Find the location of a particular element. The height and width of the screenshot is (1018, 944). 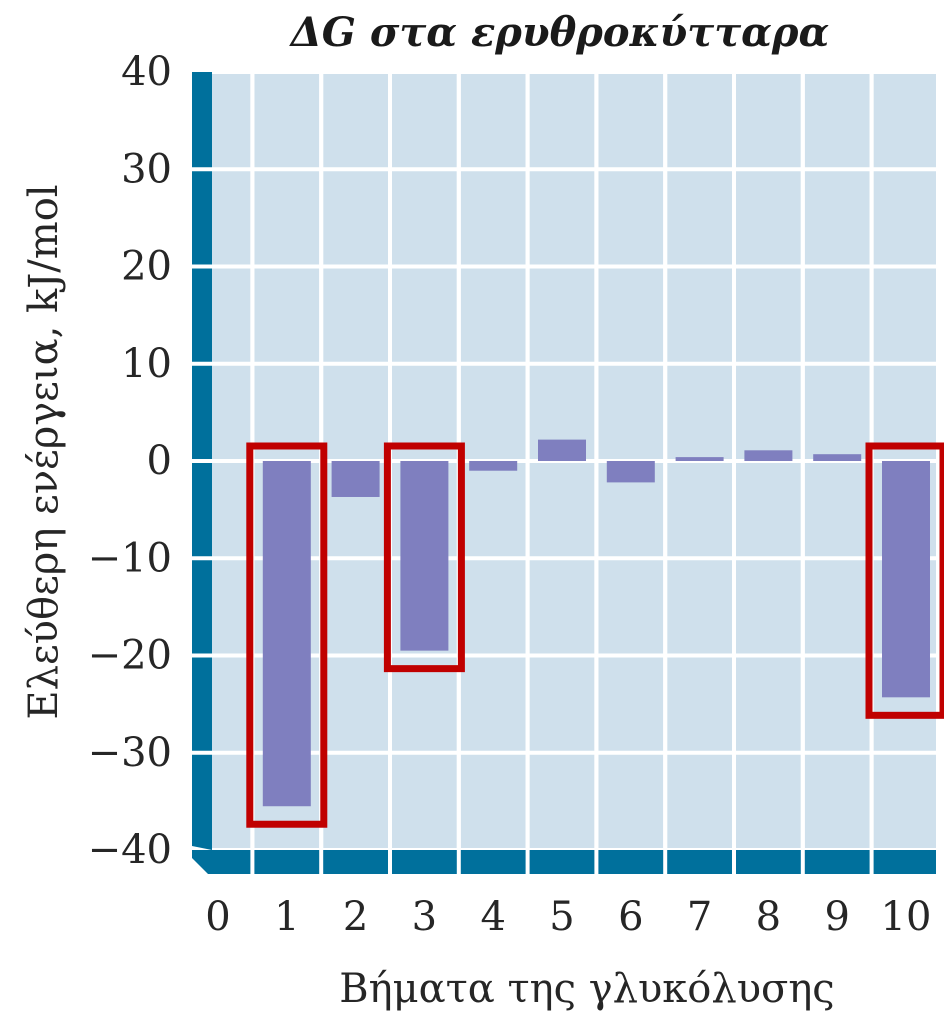

y-tick-label: 30 is located at coordinates (146, 169).